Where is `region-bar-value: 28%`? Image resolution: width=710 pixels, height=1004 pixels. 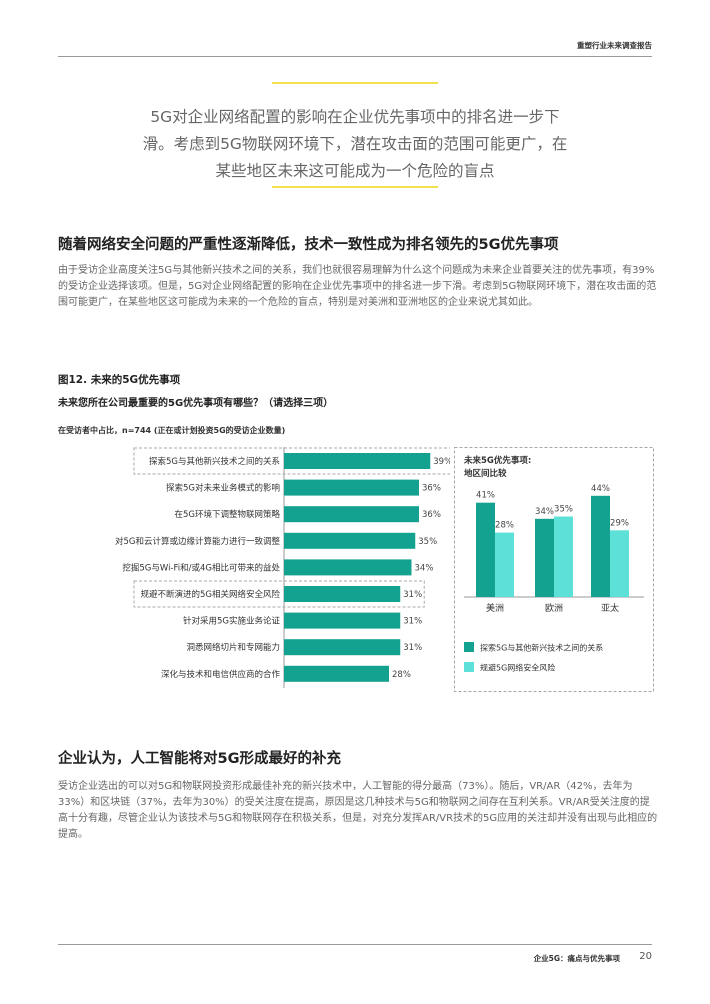
region-bar-value: 28% is located at coordinates (504, 526).